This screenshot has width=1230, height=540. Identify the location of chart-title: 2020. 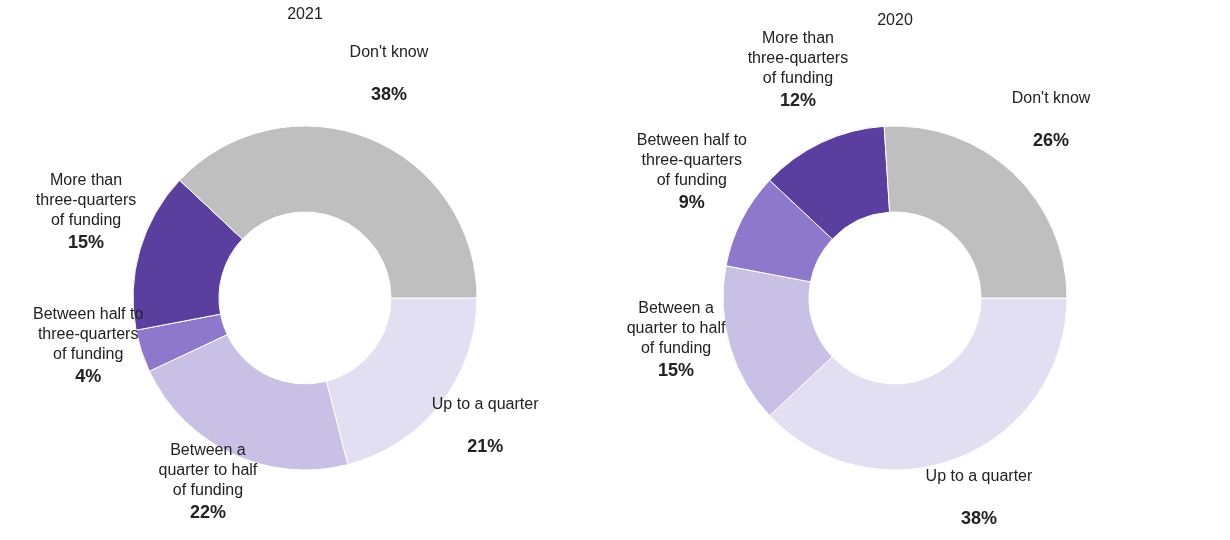
(895, 19).